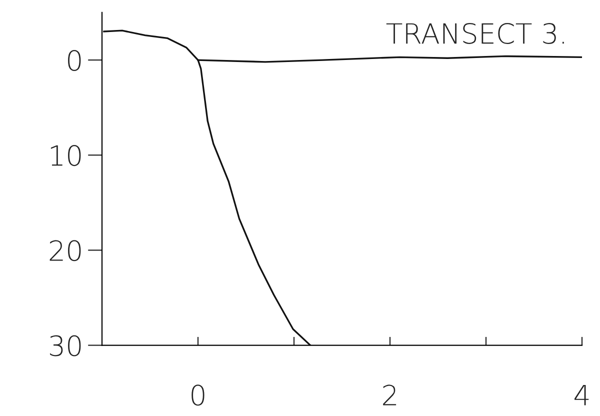  I want to click on y-tick-label: 30, so click(65, 345).